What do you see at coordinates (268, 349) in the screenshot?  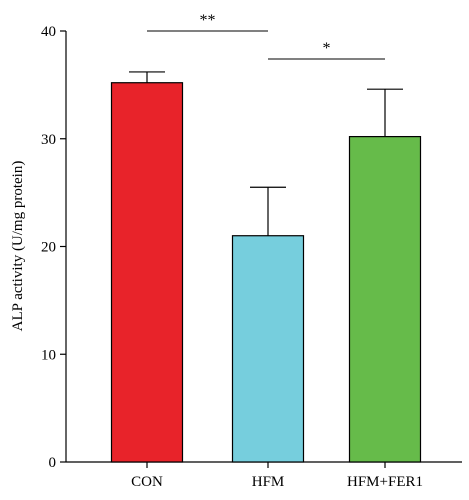 I see `bar-hfm` at bounding box center [268, 349].